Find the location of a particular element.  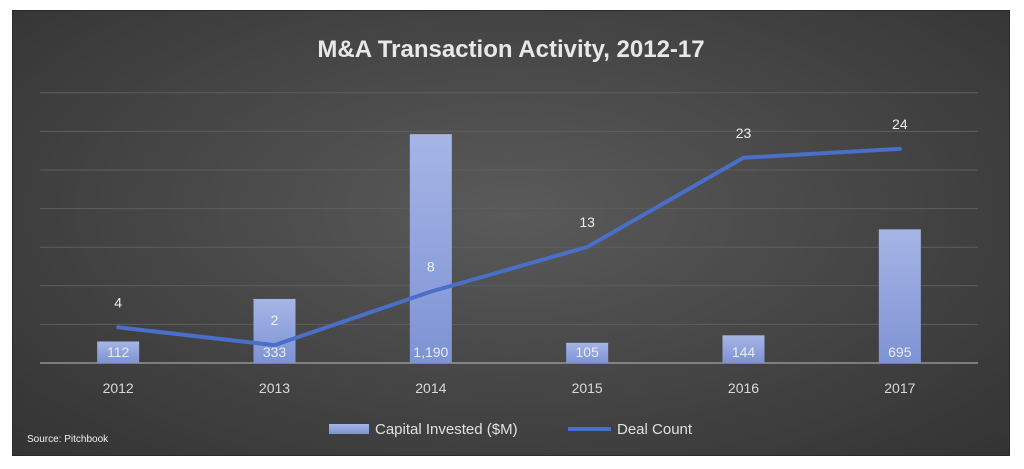

chart-title: M&A Transaction Activity, 2012-17 is located at coordinates (510, 49).